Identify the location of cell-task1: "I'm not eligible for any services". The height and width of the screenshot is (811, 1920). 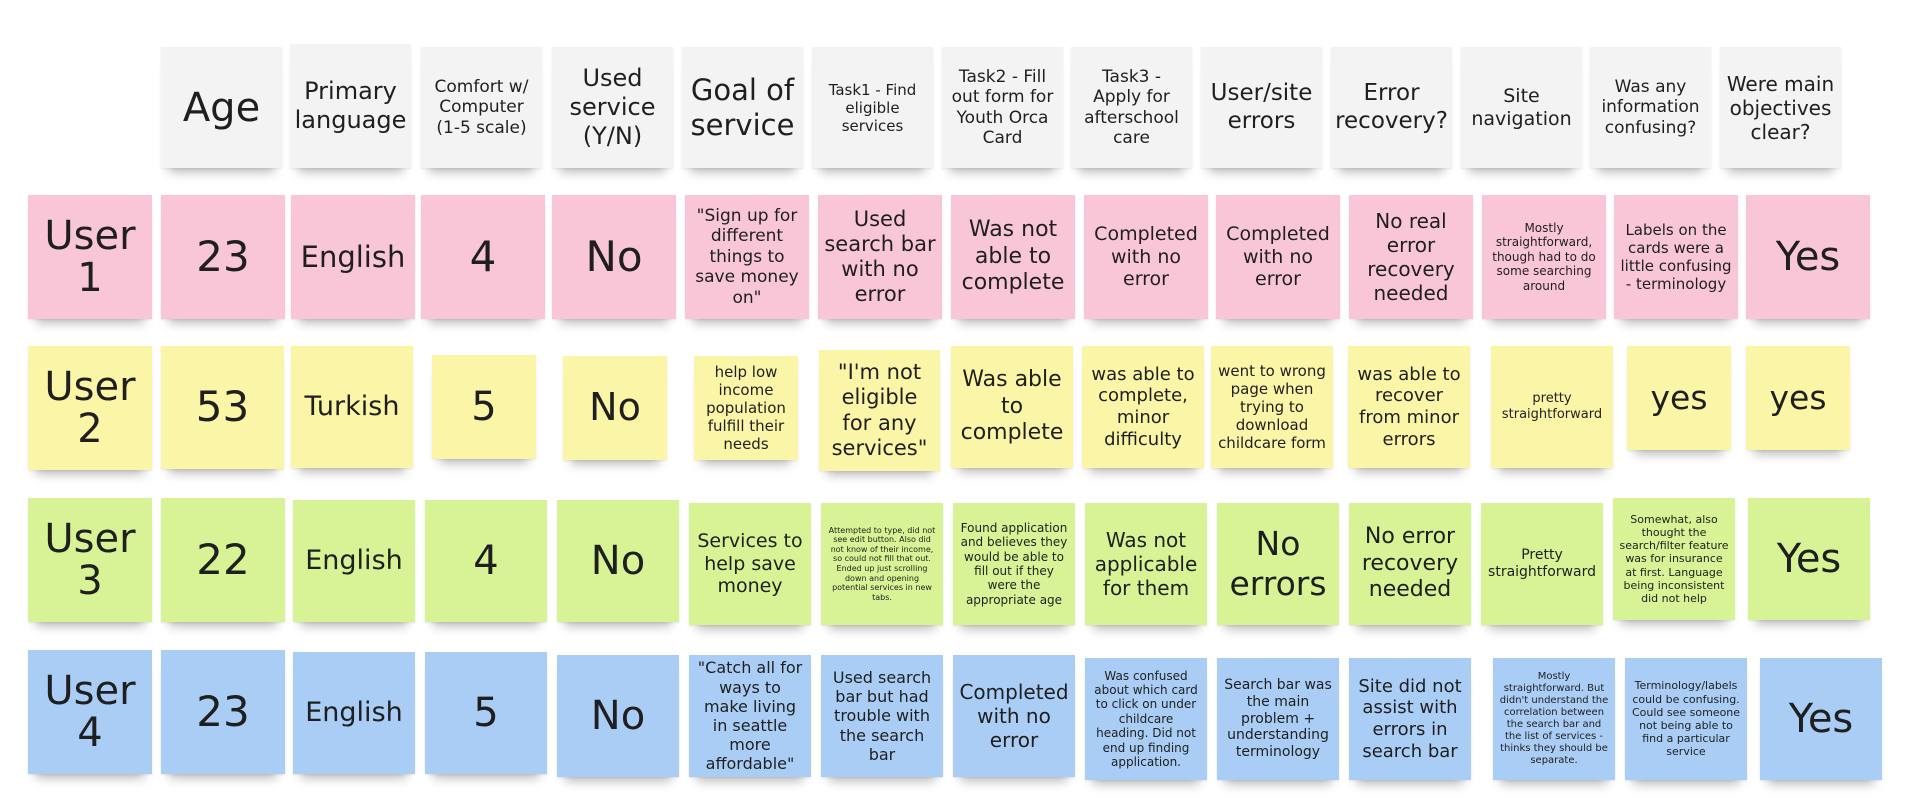
(879, 410).